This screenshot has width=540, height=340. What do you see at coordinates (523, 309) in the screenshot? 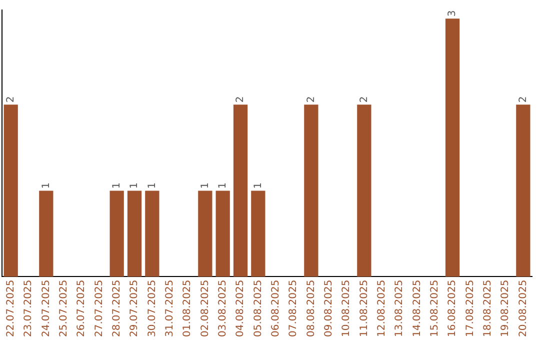
I see `x-tick-label: 20.08.2025` at bounding box center [523, 309].